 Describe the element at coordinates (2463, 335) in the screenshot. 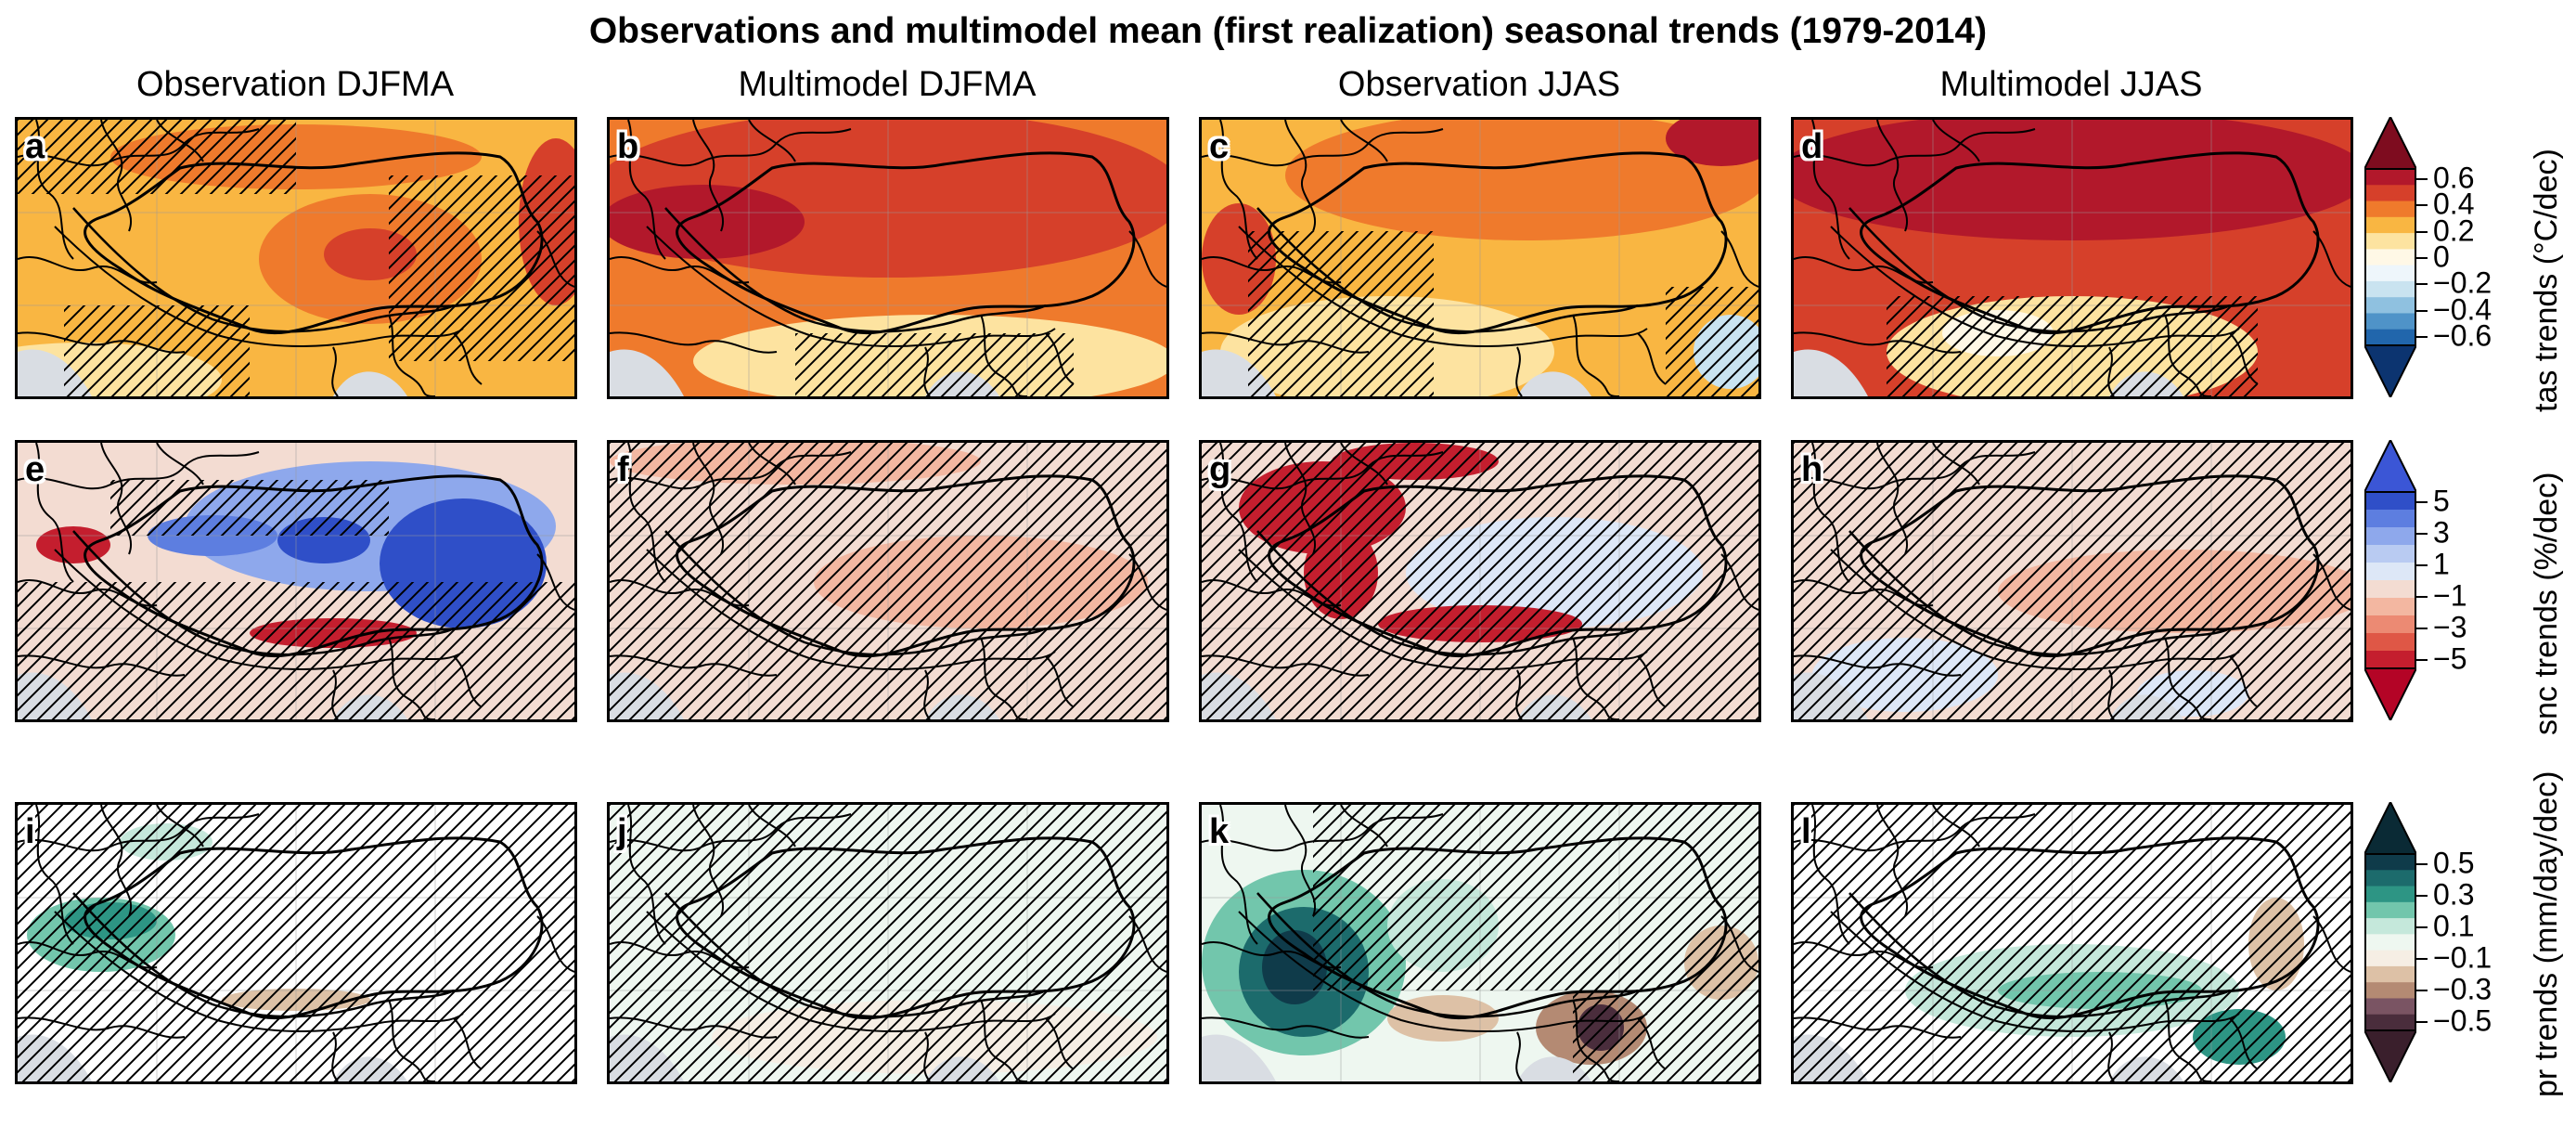

I see `colorbar-tick-label: −0.6` at that location.